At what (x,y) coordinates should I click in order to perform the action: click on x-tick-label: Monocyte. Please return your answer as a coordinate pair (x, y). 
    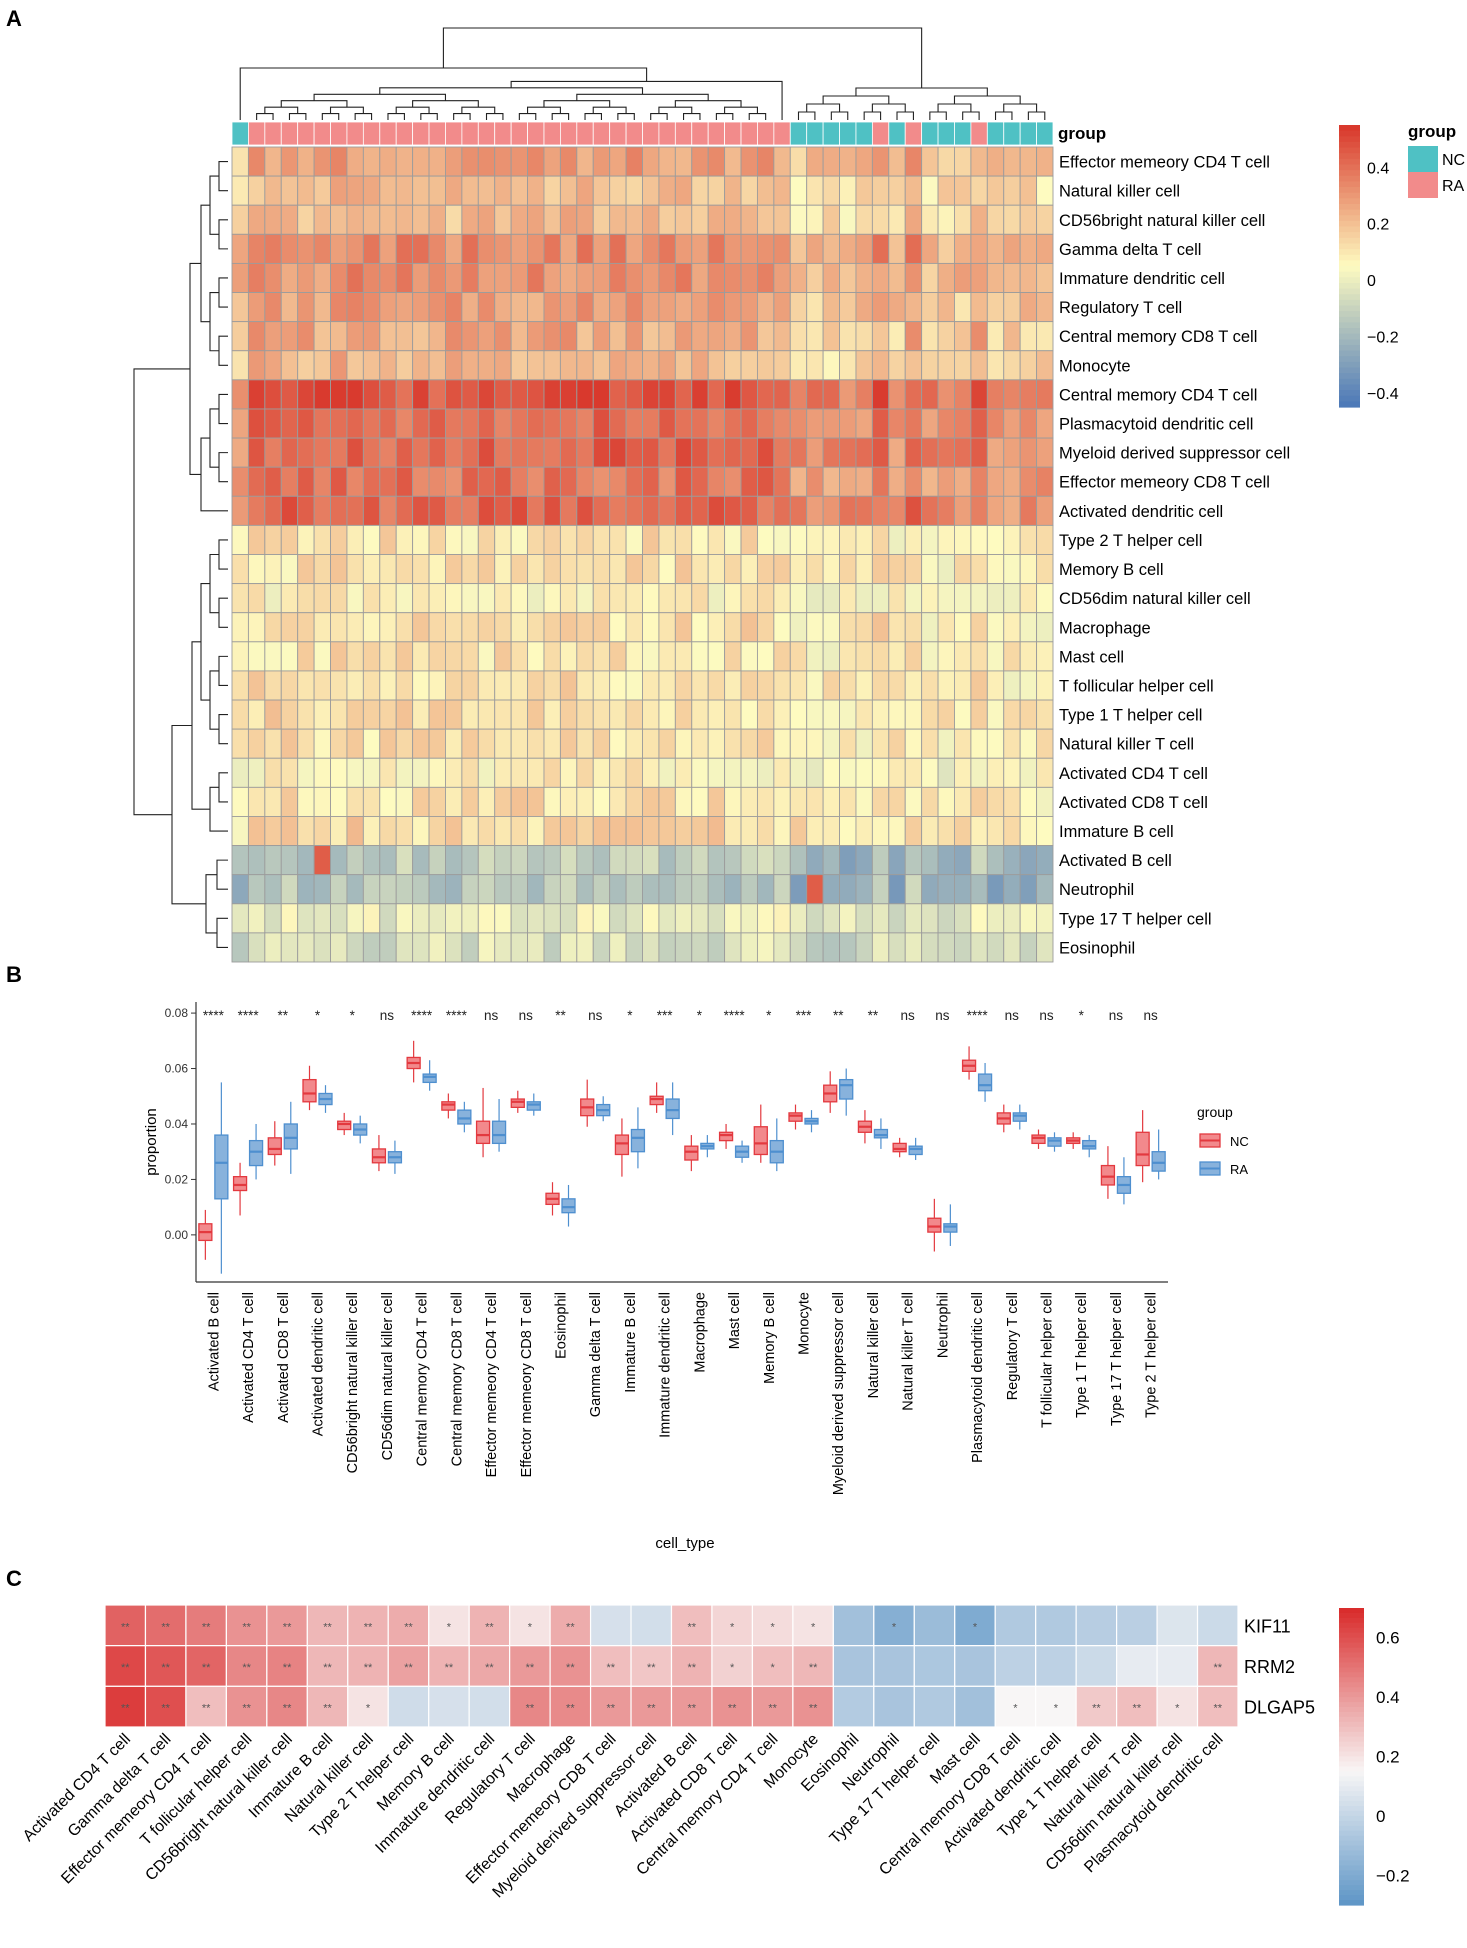
    Looking at the image, I should click on (805, 1323).